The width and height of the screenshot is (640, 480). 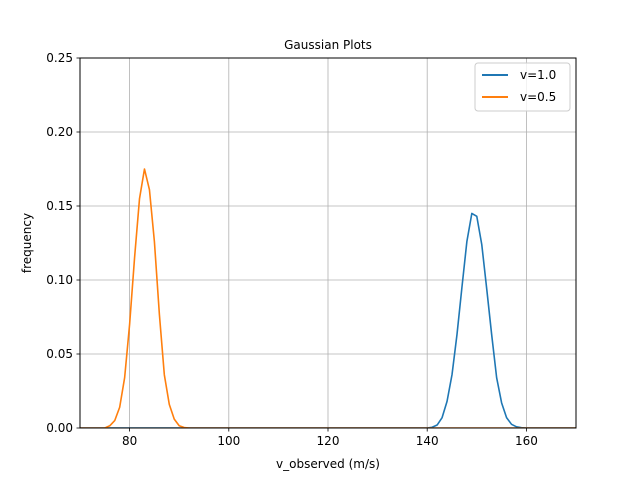 What do you see at coordinates (59, 280) in the screenshot?
I see `y-tick-label: 0.10` at bounding box center [59, 280].